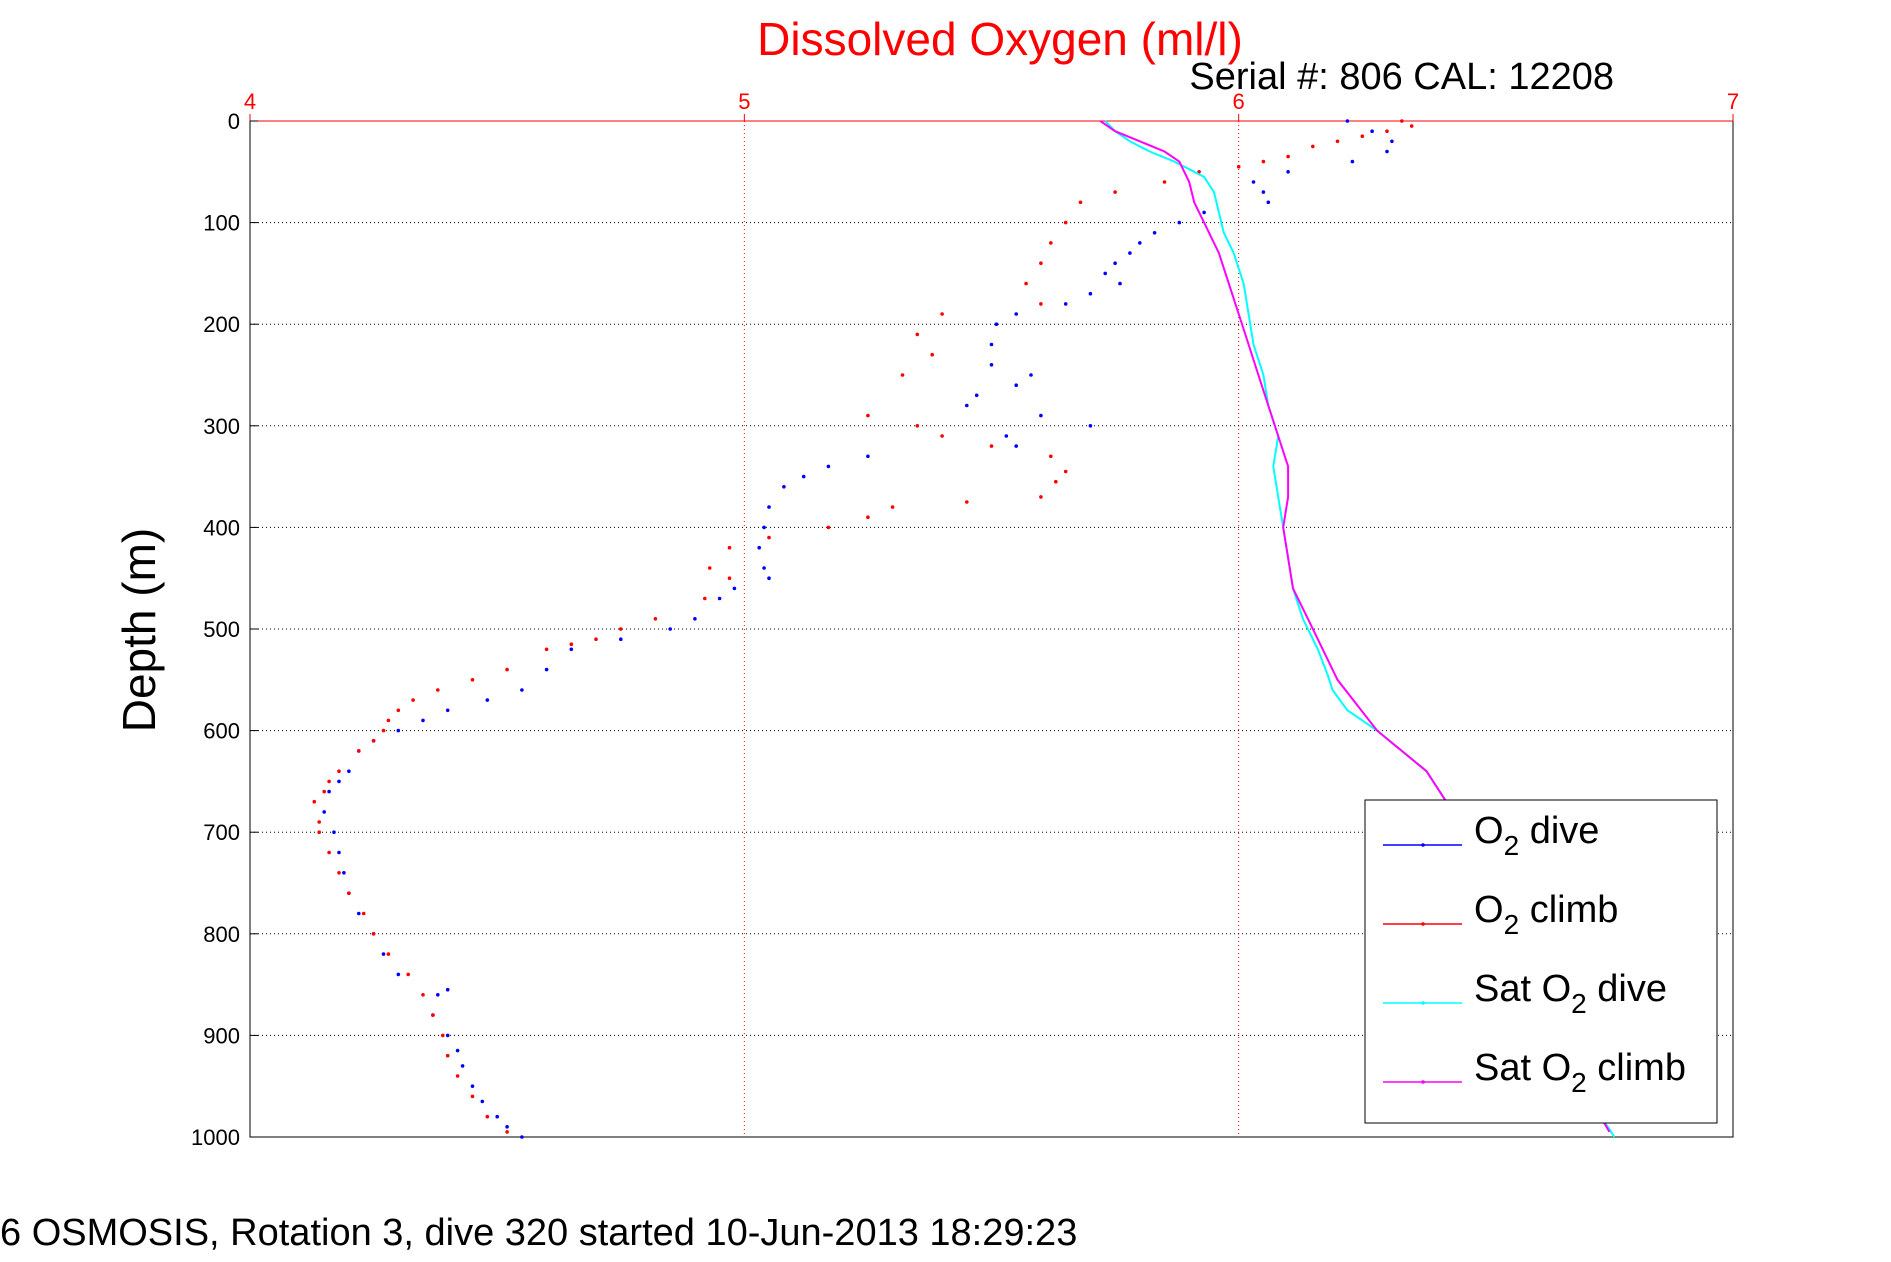  Describe the element at coordinates (221, 832) in the screenshot. I see `y-tick-label: 700` at that location.